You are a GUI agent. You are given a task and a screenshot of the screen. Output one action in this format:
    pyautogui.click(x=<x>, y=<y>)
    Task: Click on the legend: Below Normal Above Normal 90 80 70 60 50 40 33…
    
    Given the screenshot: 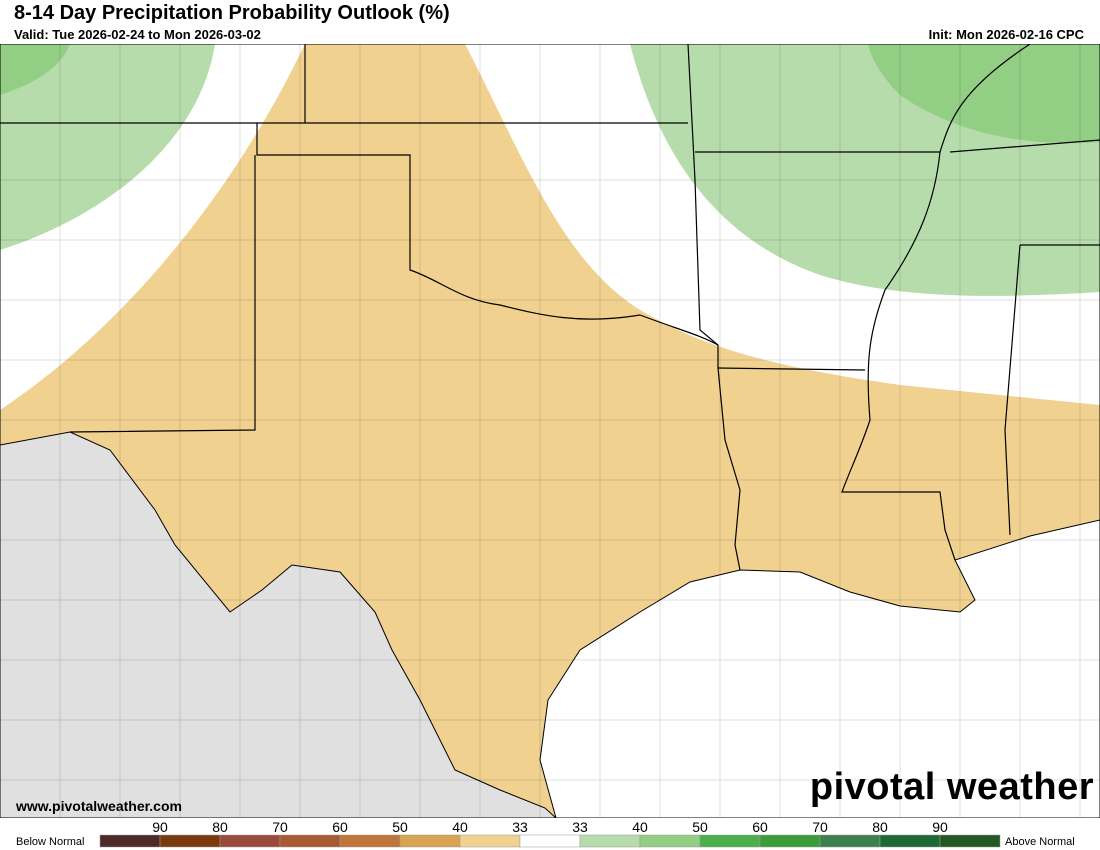 What is the action you would take?
    pyautogui.click(x=545, y=833)
    